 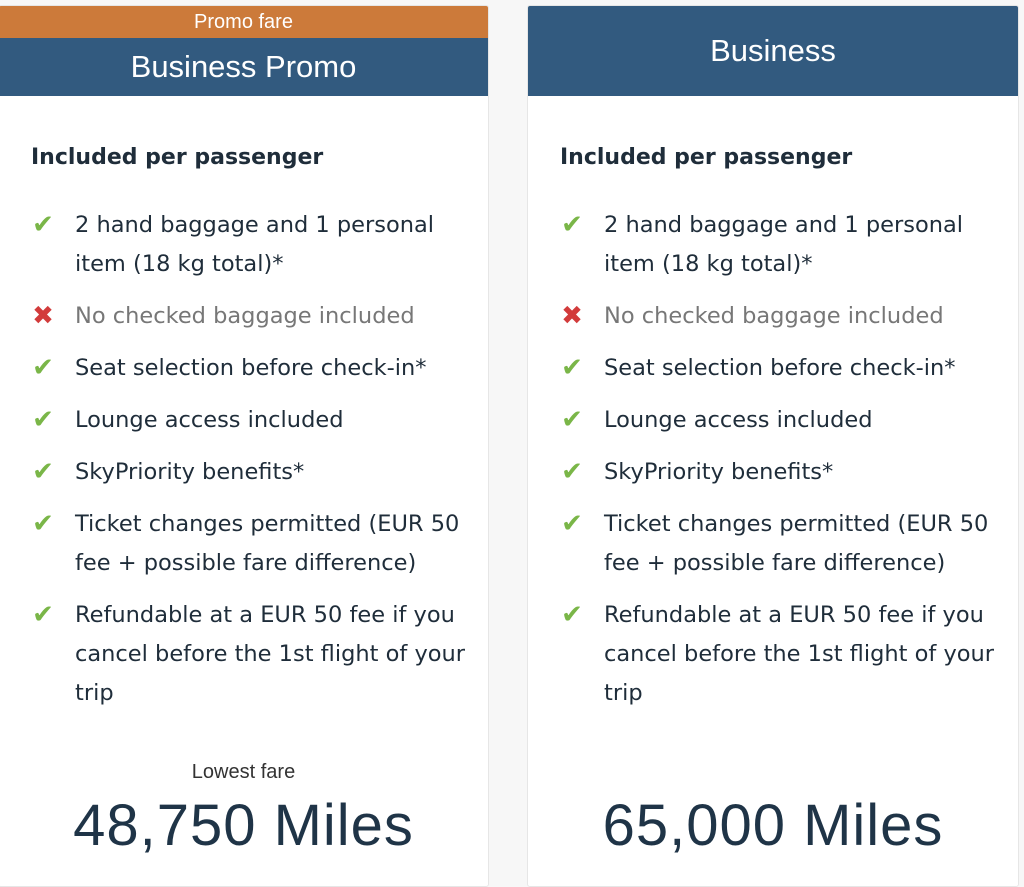 What do you see at coordinates (243, 772) in the screenshot?
I see `lowest-fare-label: Lowest fare` at bounding box center [243, 772].